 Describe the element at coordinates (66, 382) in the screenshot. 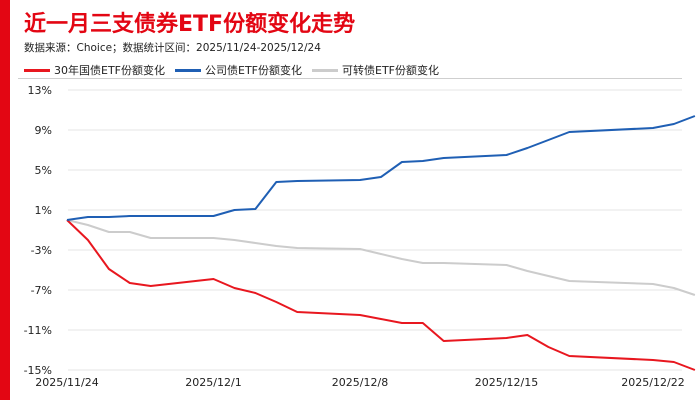

I see `x-tick-label: 2025/11/24` at that location.